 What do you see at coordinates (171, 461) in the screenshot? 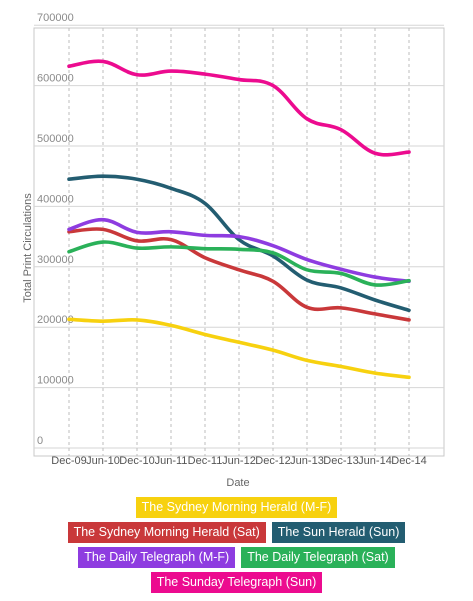
I see `x-tick-label: Jun-11` at bounding box center [171, 461].